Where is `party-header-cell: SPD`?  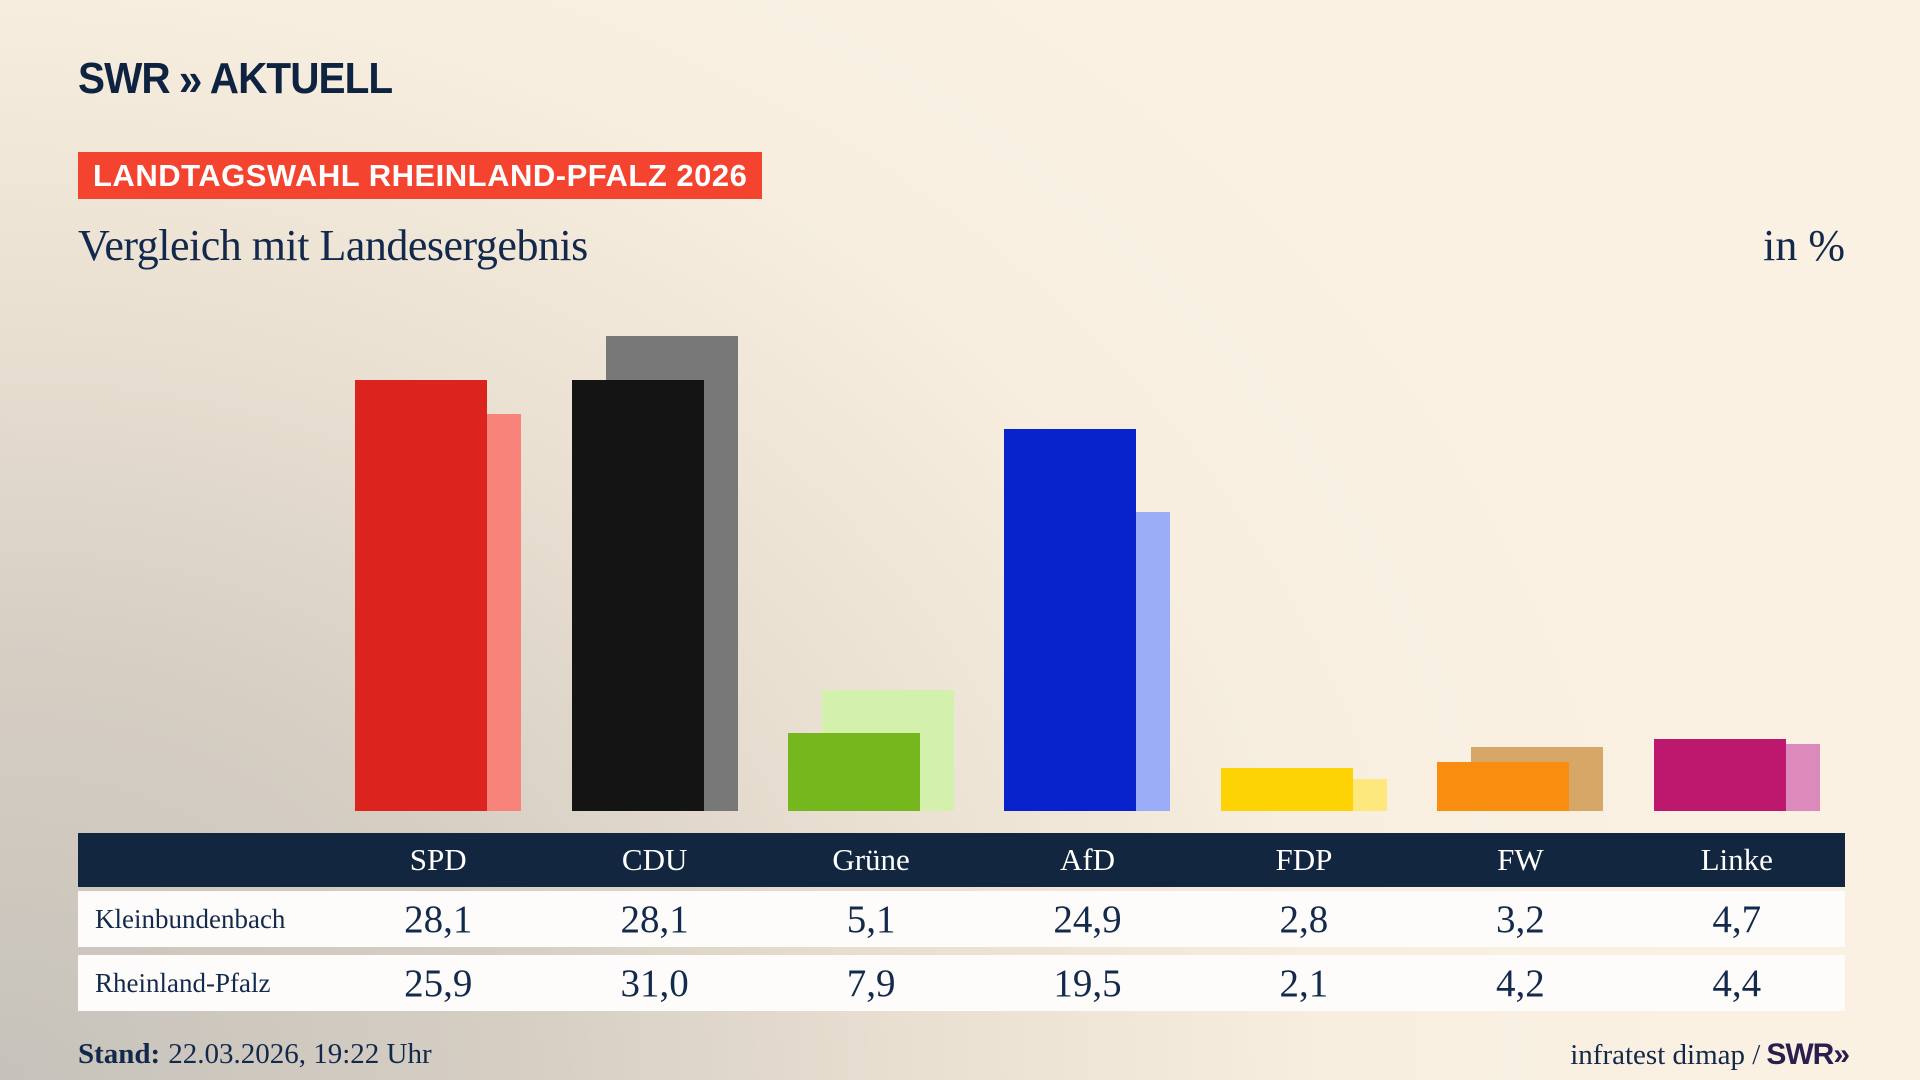
party-header-cell: SPD is located at coordinates (438, 859).